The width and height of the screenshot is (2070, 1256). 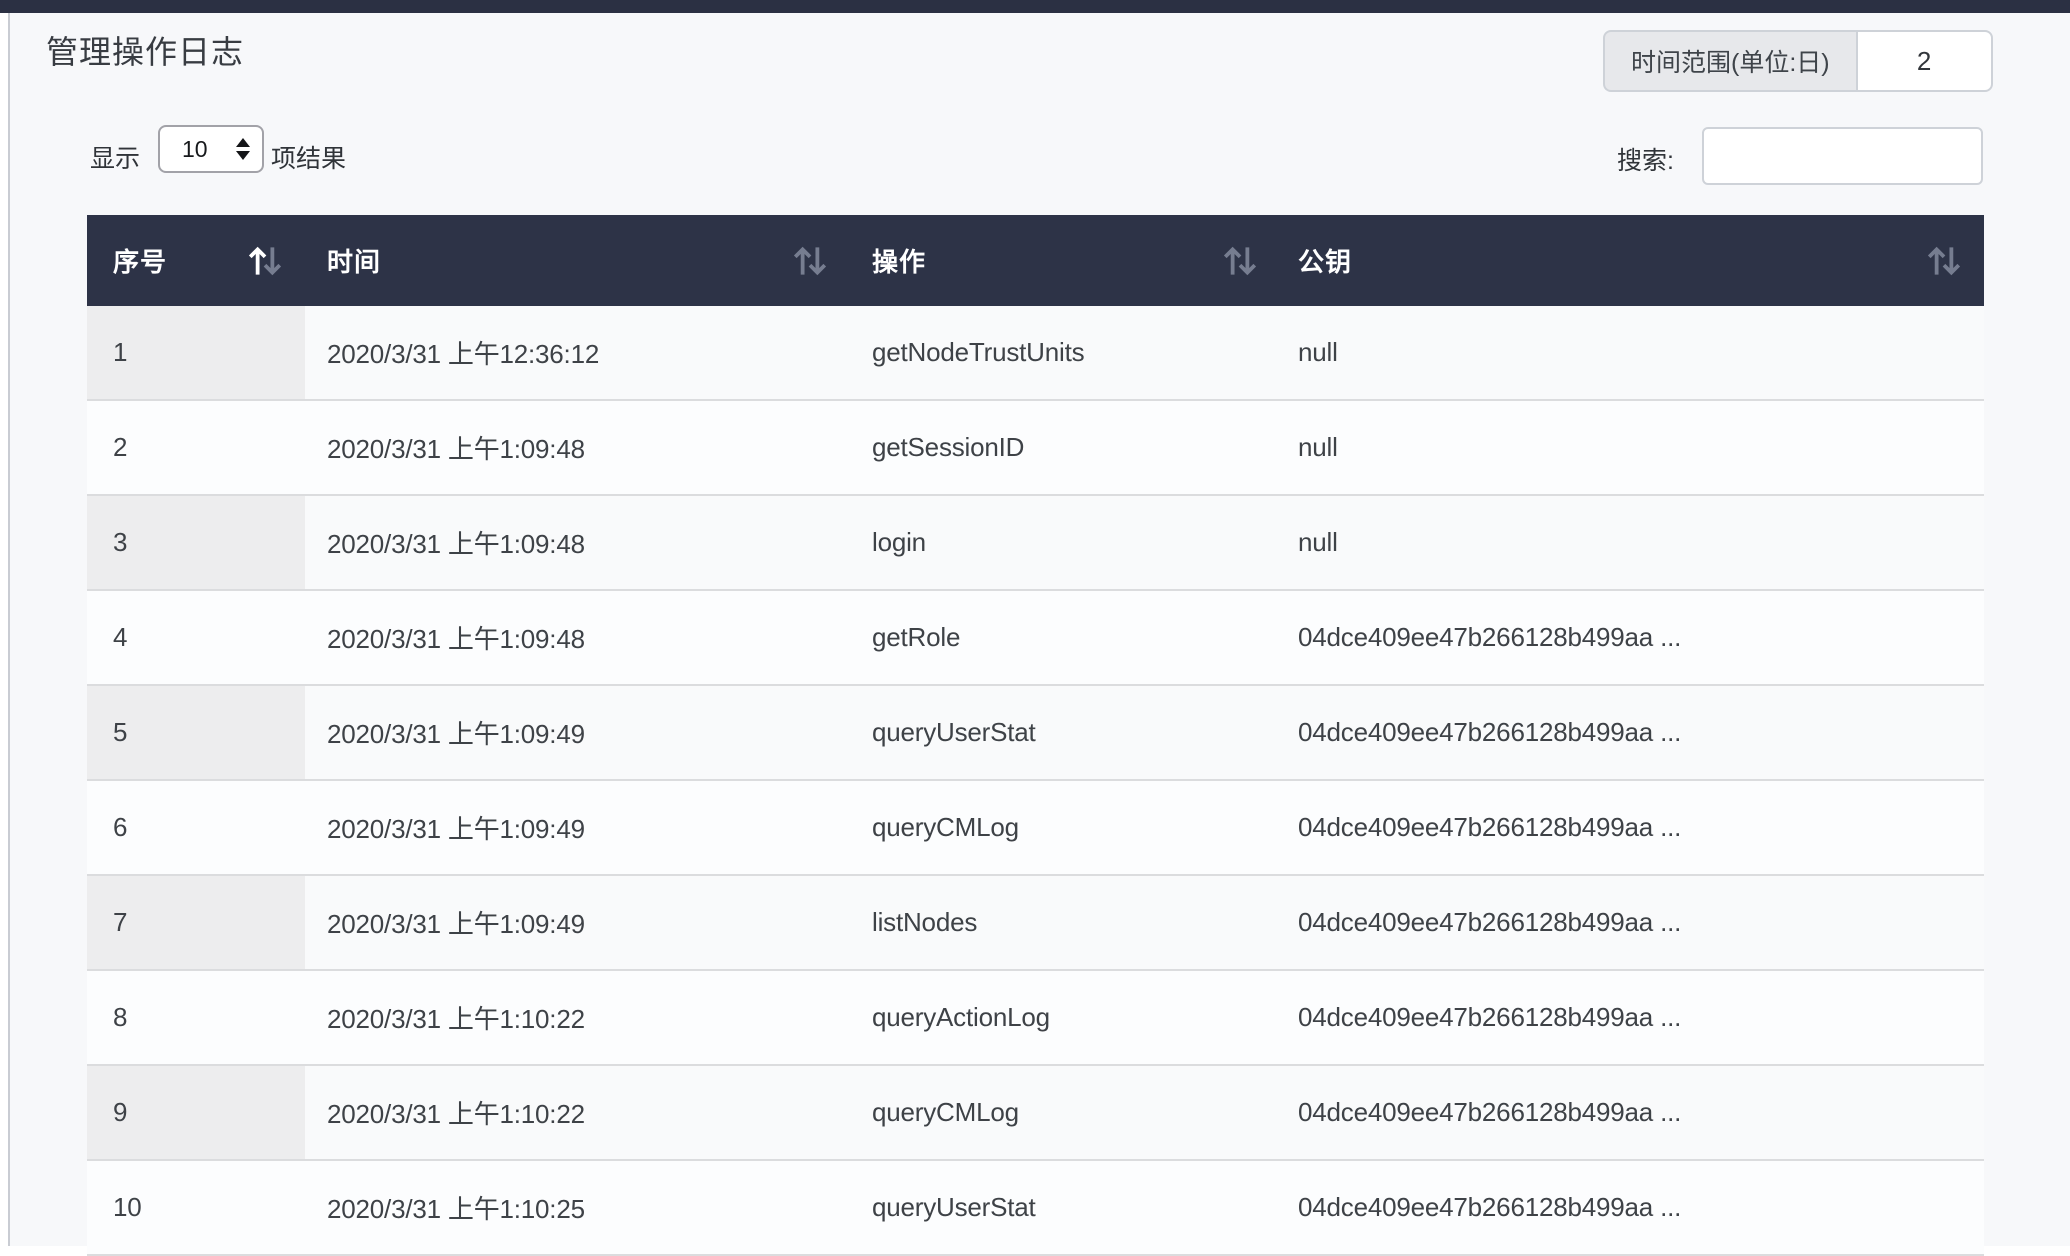 What do you see at coordinates (120, 637) in the screenshot?
I see `cell-index: 4` at bounding box center [120, 637].